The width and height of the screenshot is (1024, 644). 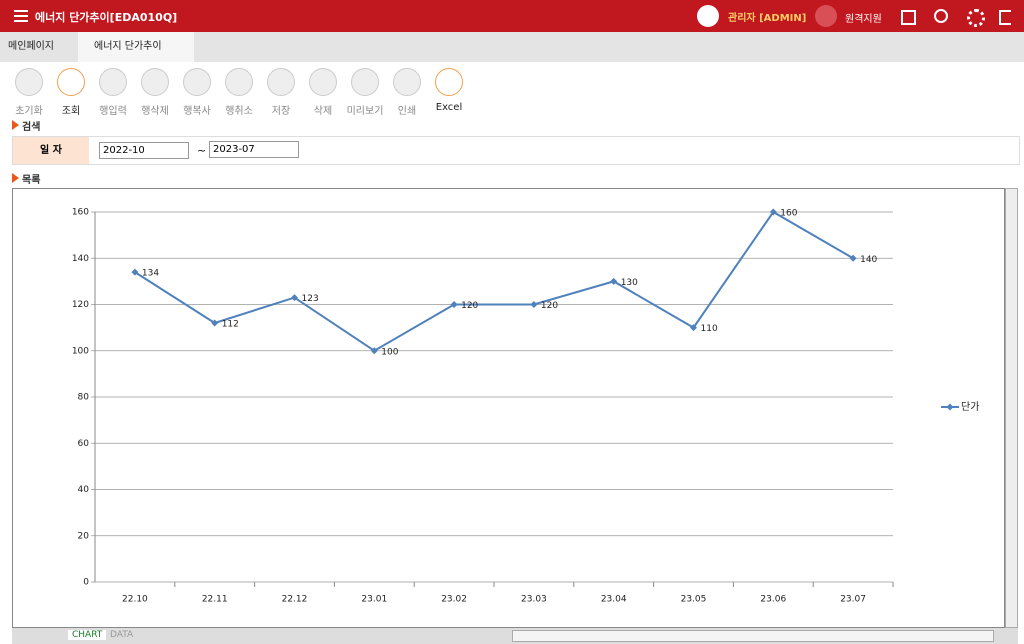 What do you see at coordinates (773, 600) in the screenshot?
I see `x-tick-label: 23.06` at bounding box center [773, 600].